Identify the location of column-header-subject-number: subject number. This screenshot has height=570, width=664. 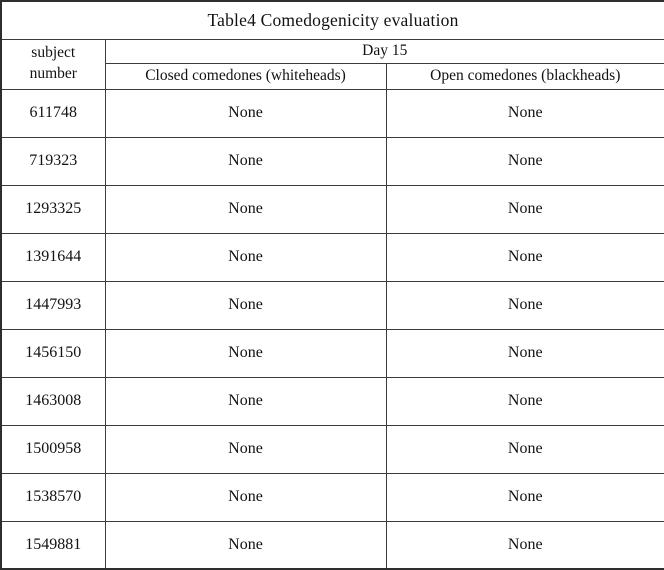
(53, 64).